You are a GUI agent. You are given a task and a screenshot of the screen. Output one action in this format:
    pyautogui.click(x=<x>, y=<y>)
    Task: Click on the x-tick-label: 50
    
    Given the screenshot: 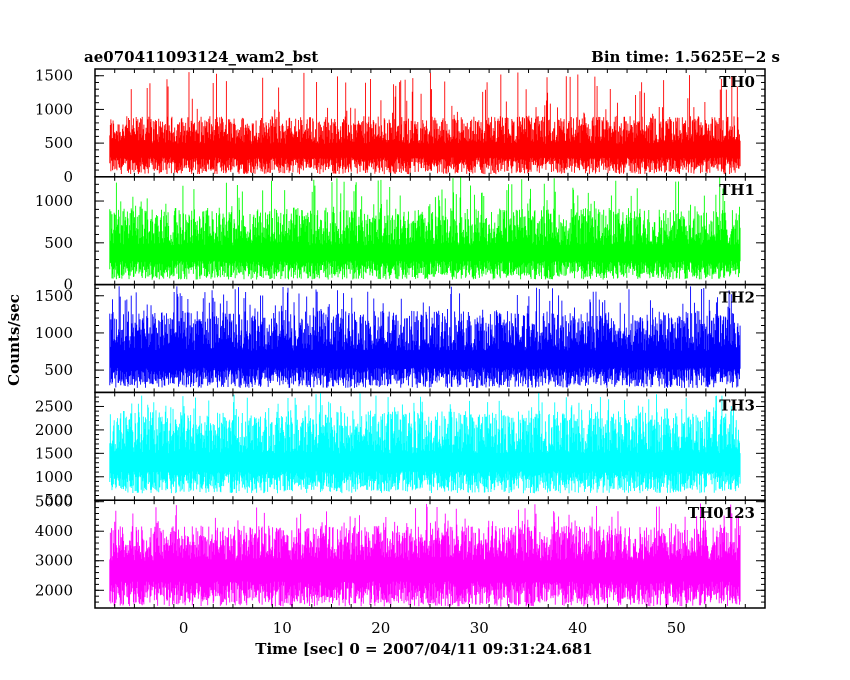 What is the action you would take?
    pyautogui.click(x=676, y=628)
    